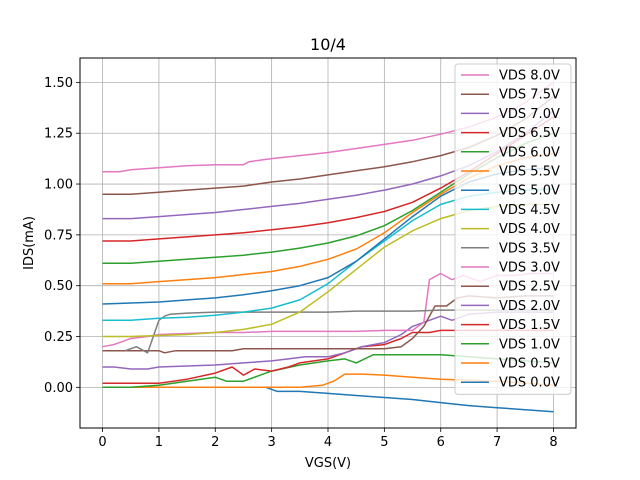  I want to click on legend-label: VDS 4.0V, so click(529, 229).